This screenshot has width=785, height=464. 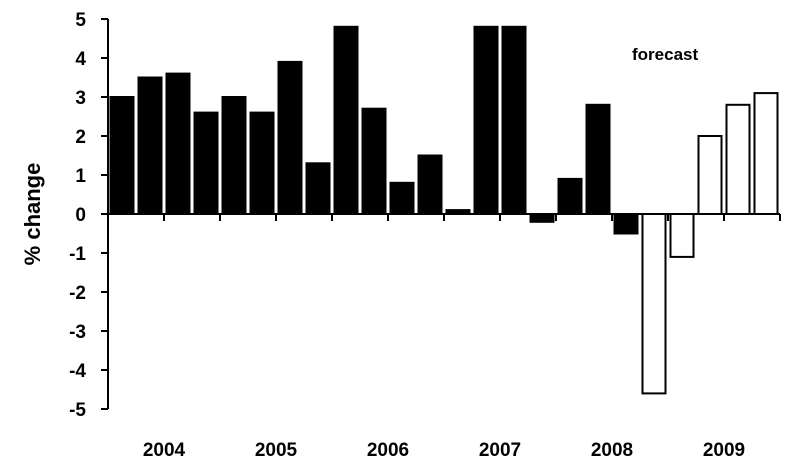 What do you see at coordinates (80, 137) in the screenshot?
I see `y-tick-label: 2` at bounding box center [80, 137].